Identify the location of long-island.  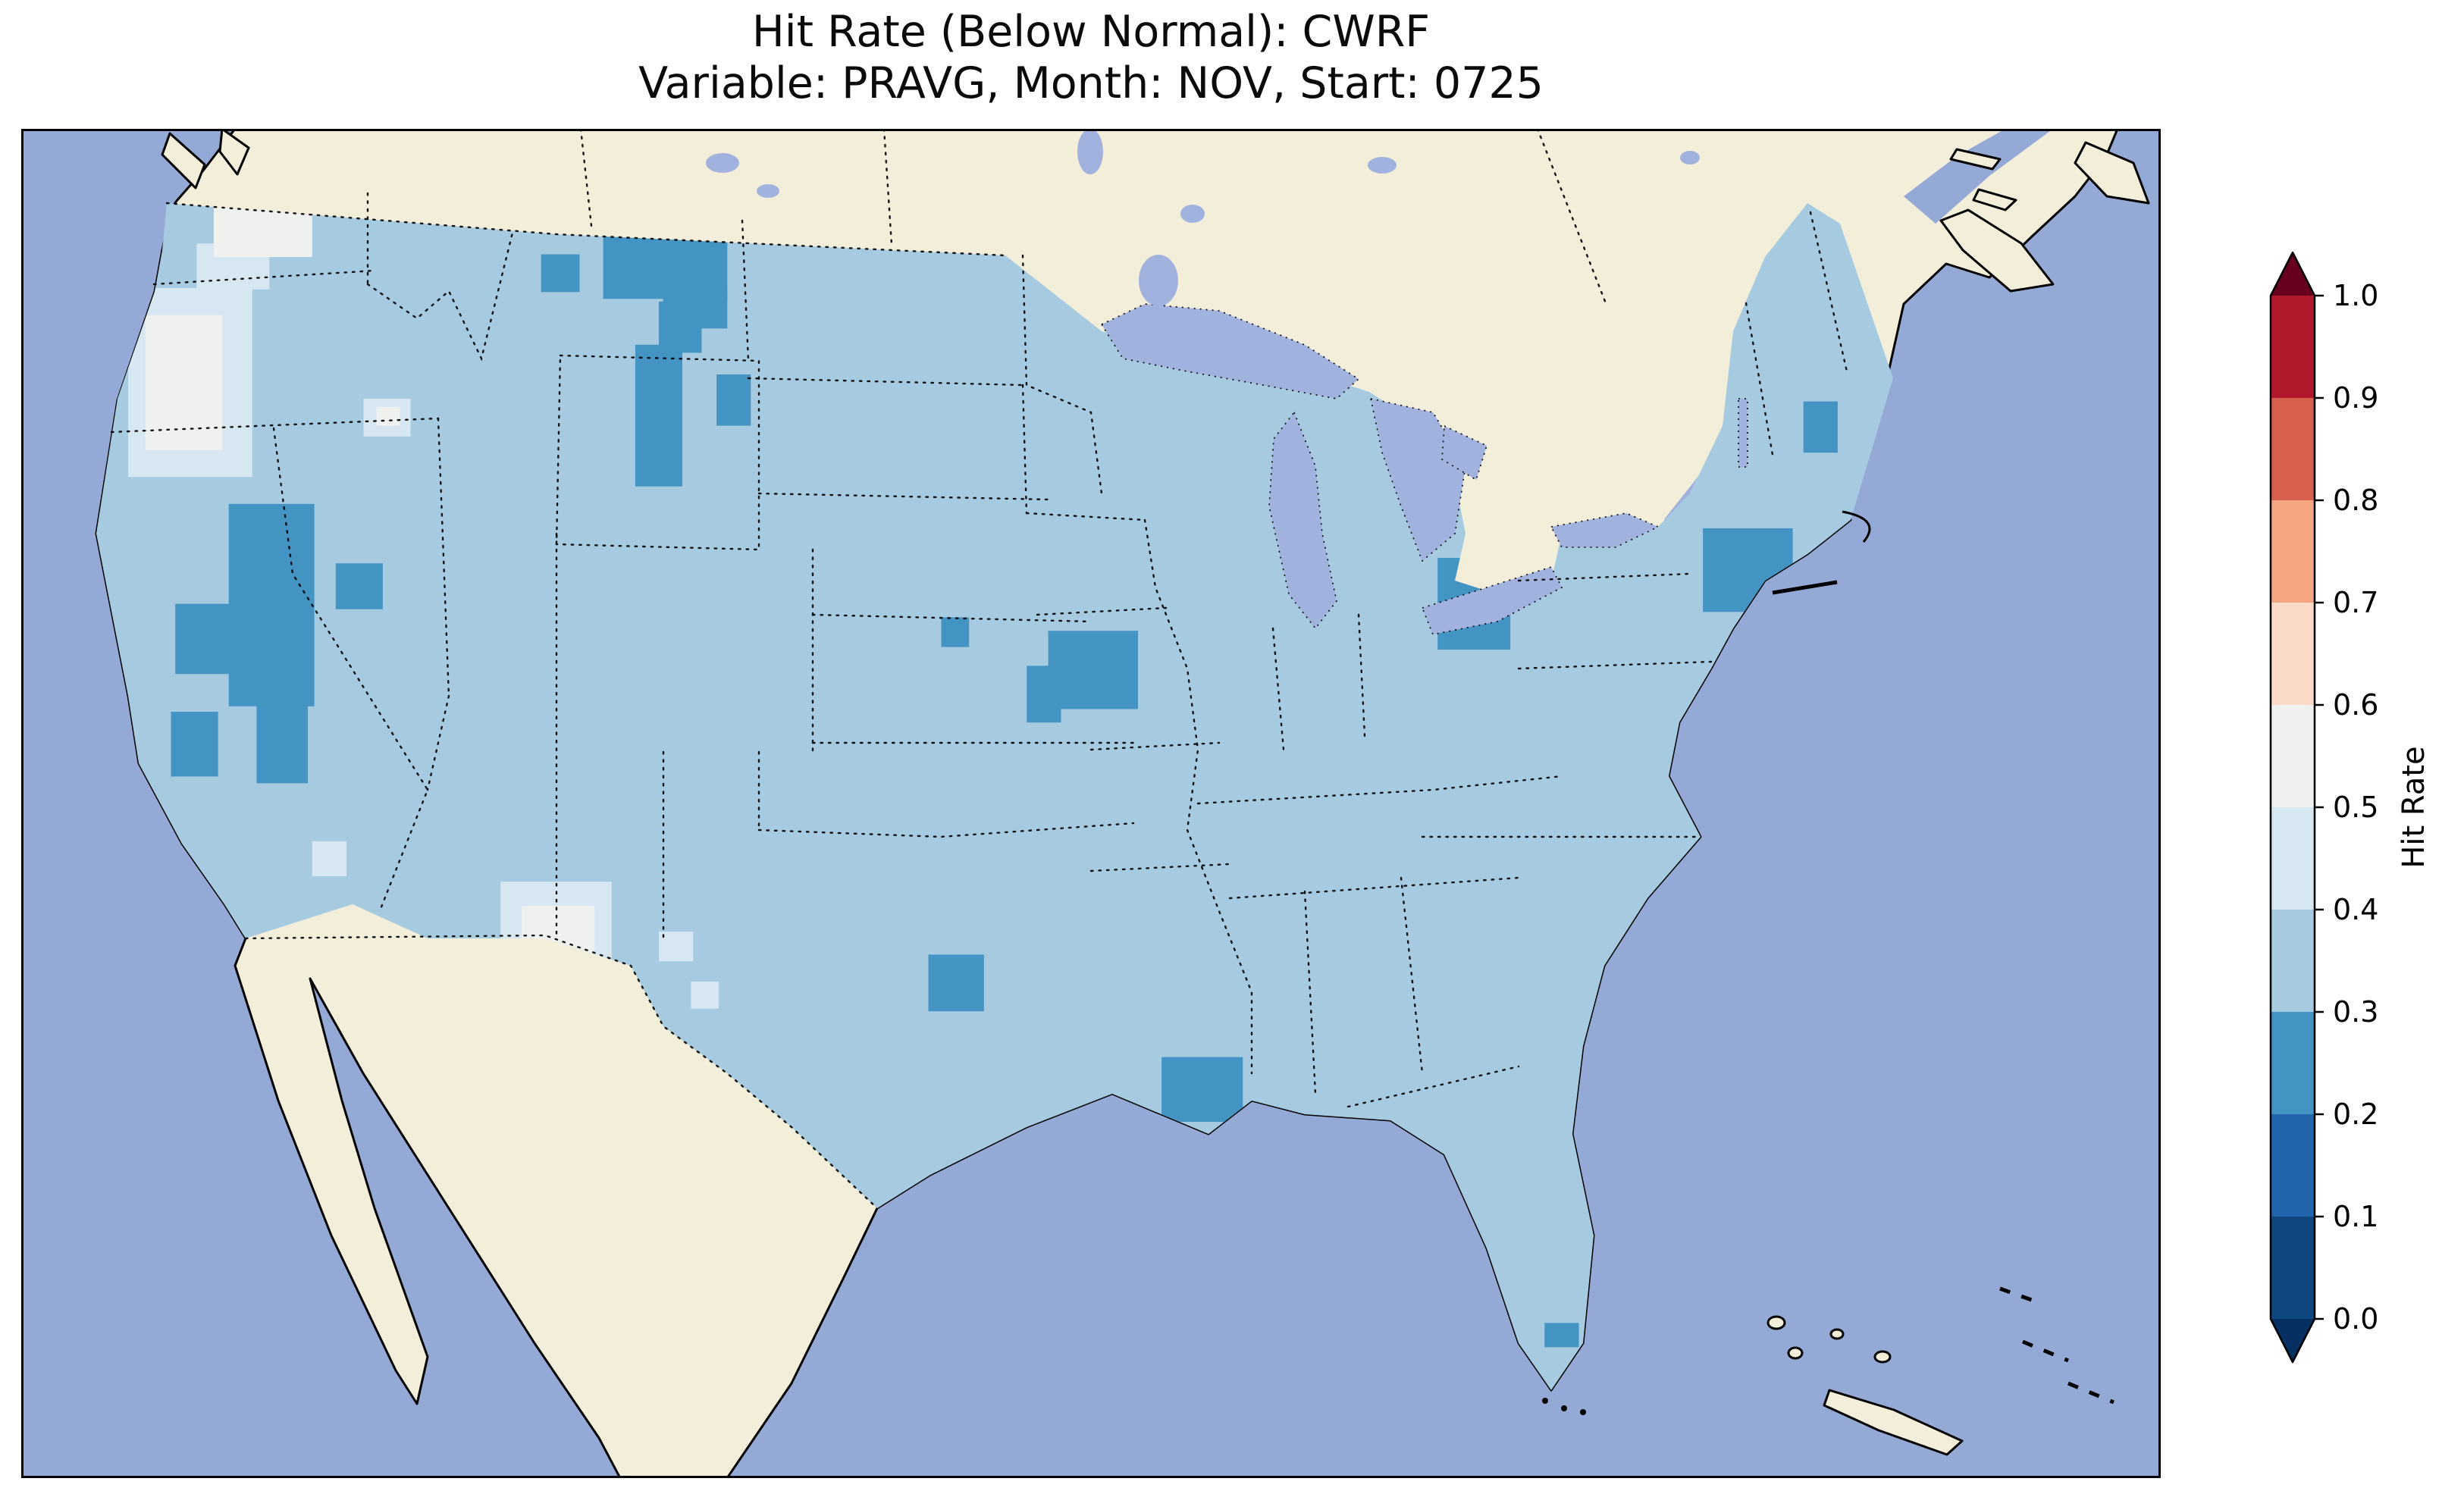
(1805, 587).